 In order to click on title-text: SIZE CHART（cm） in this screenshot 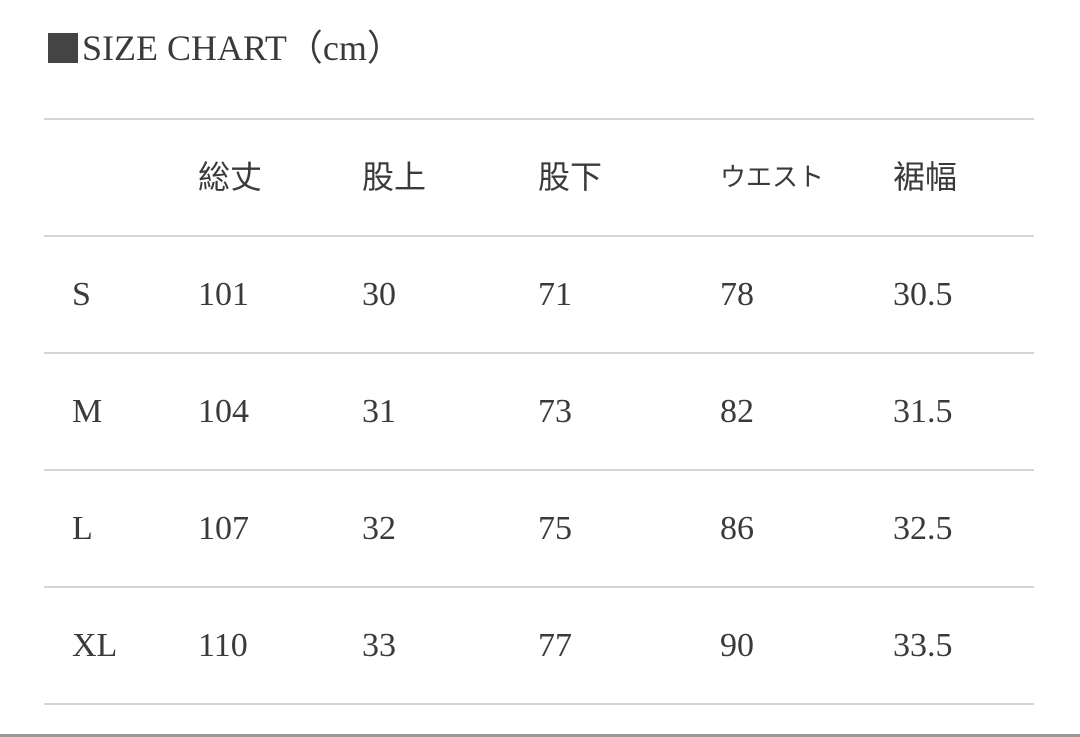, I will do `click(242, 48)`.